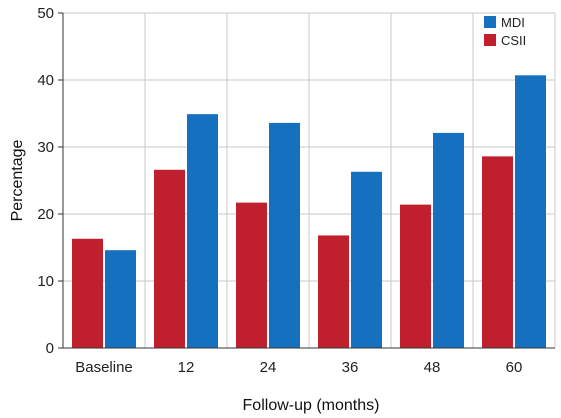  I want to click on x-tick-label: 60, so click(514, 367).